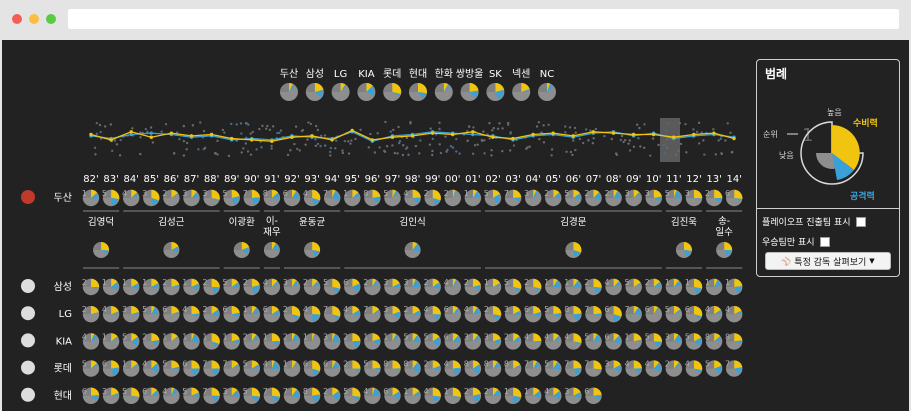 The image size is (911, 411). I want to click on maximize-window-icon, so click(51, 19).